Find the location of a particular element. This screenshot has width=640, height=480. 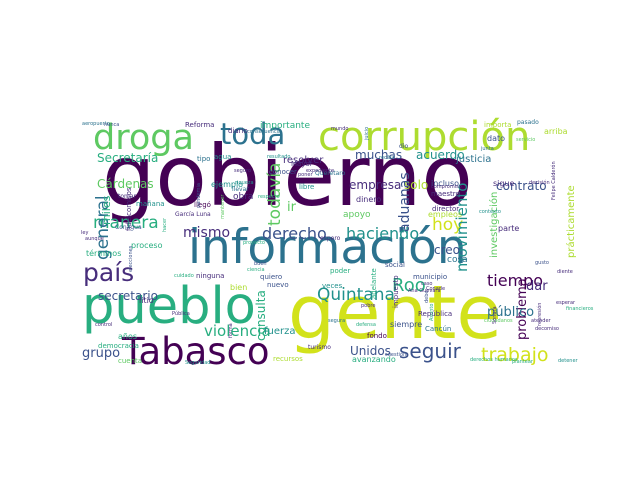

word-116: segura is located at coordinates (336, 321).